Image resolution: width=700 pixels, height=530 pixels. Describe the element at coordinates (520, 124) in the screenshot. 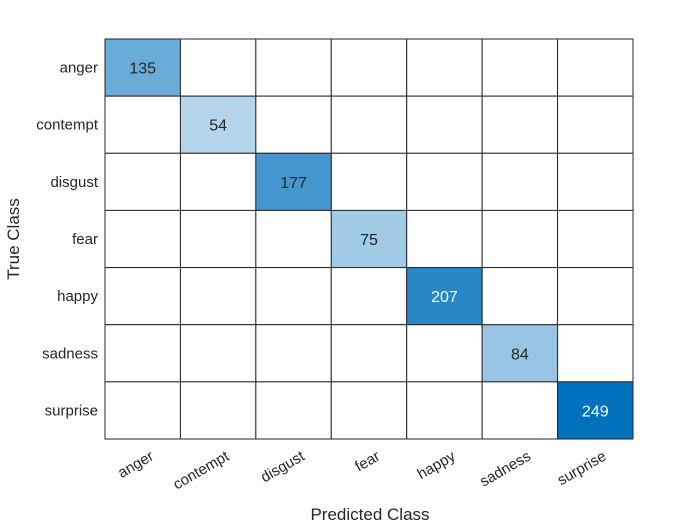

I see `matrix-cell-contempt-sadness` at that location.